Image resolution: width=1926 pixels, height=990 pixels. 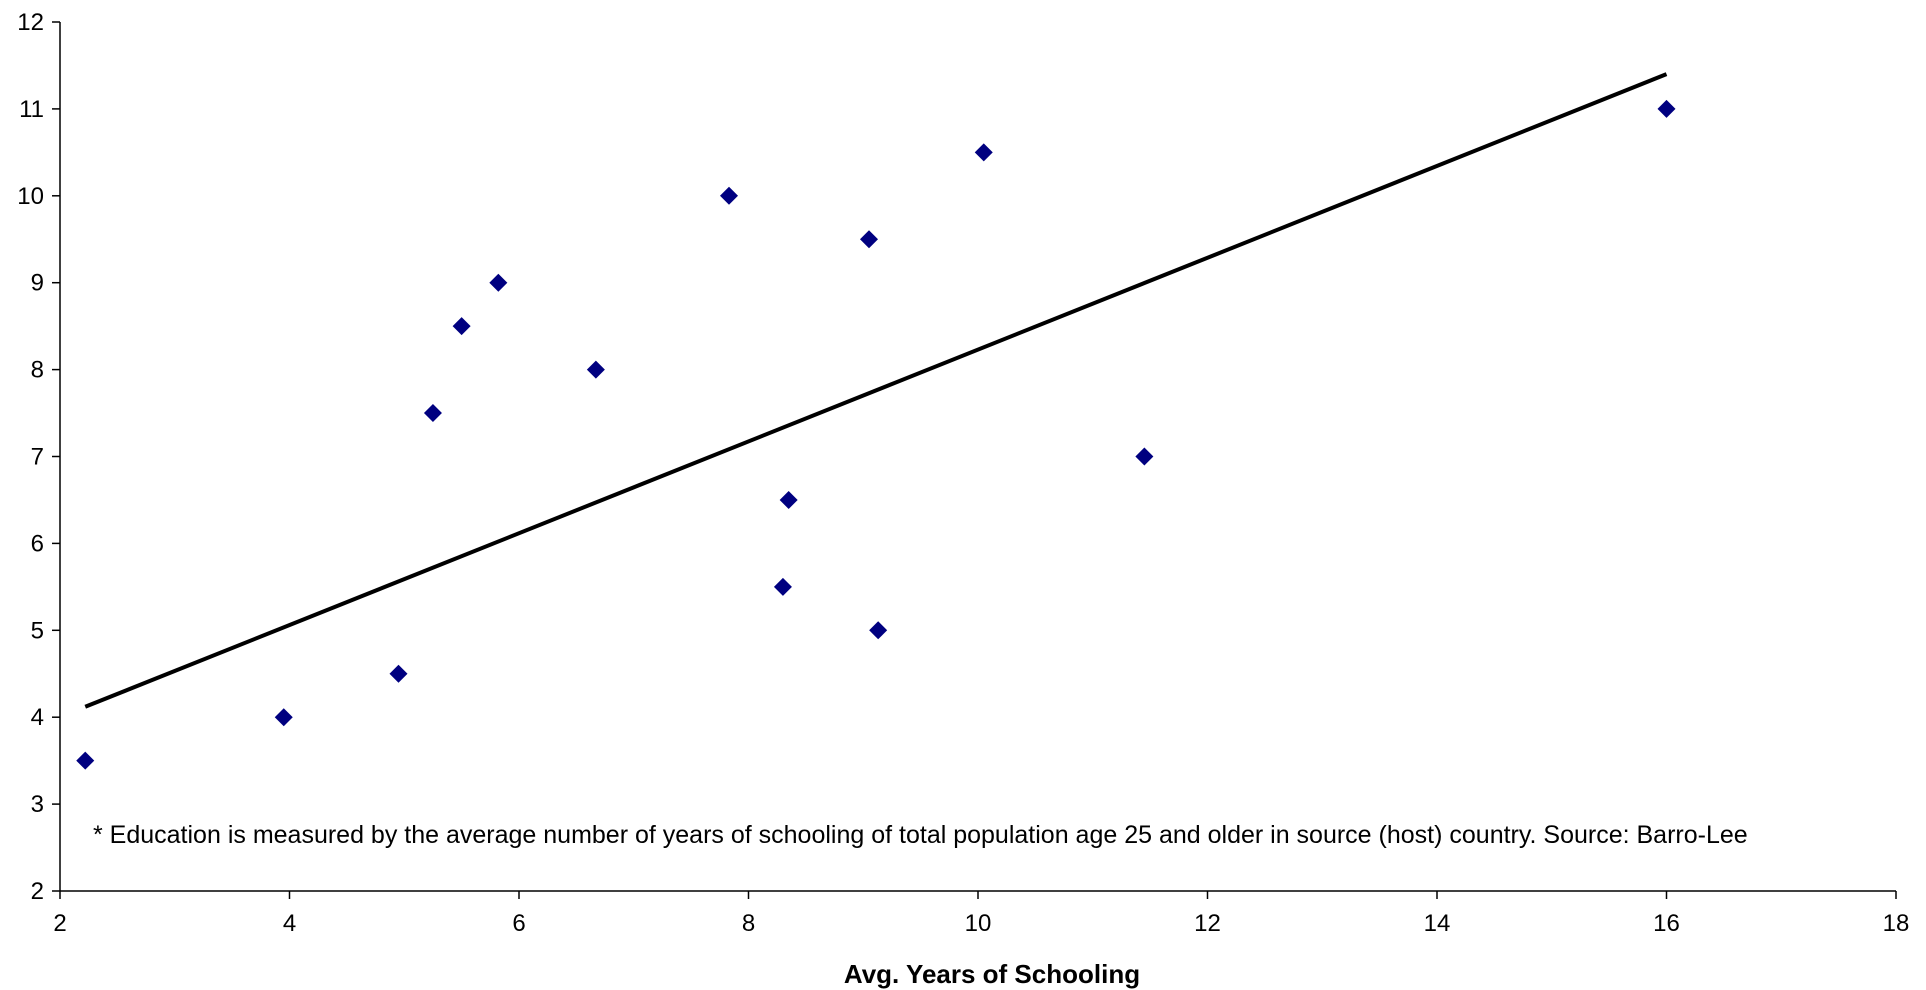 I want to click on y-ticks: 2 3 4 5 6 7 8 9 10 11 12, so click(x=38, y=457).